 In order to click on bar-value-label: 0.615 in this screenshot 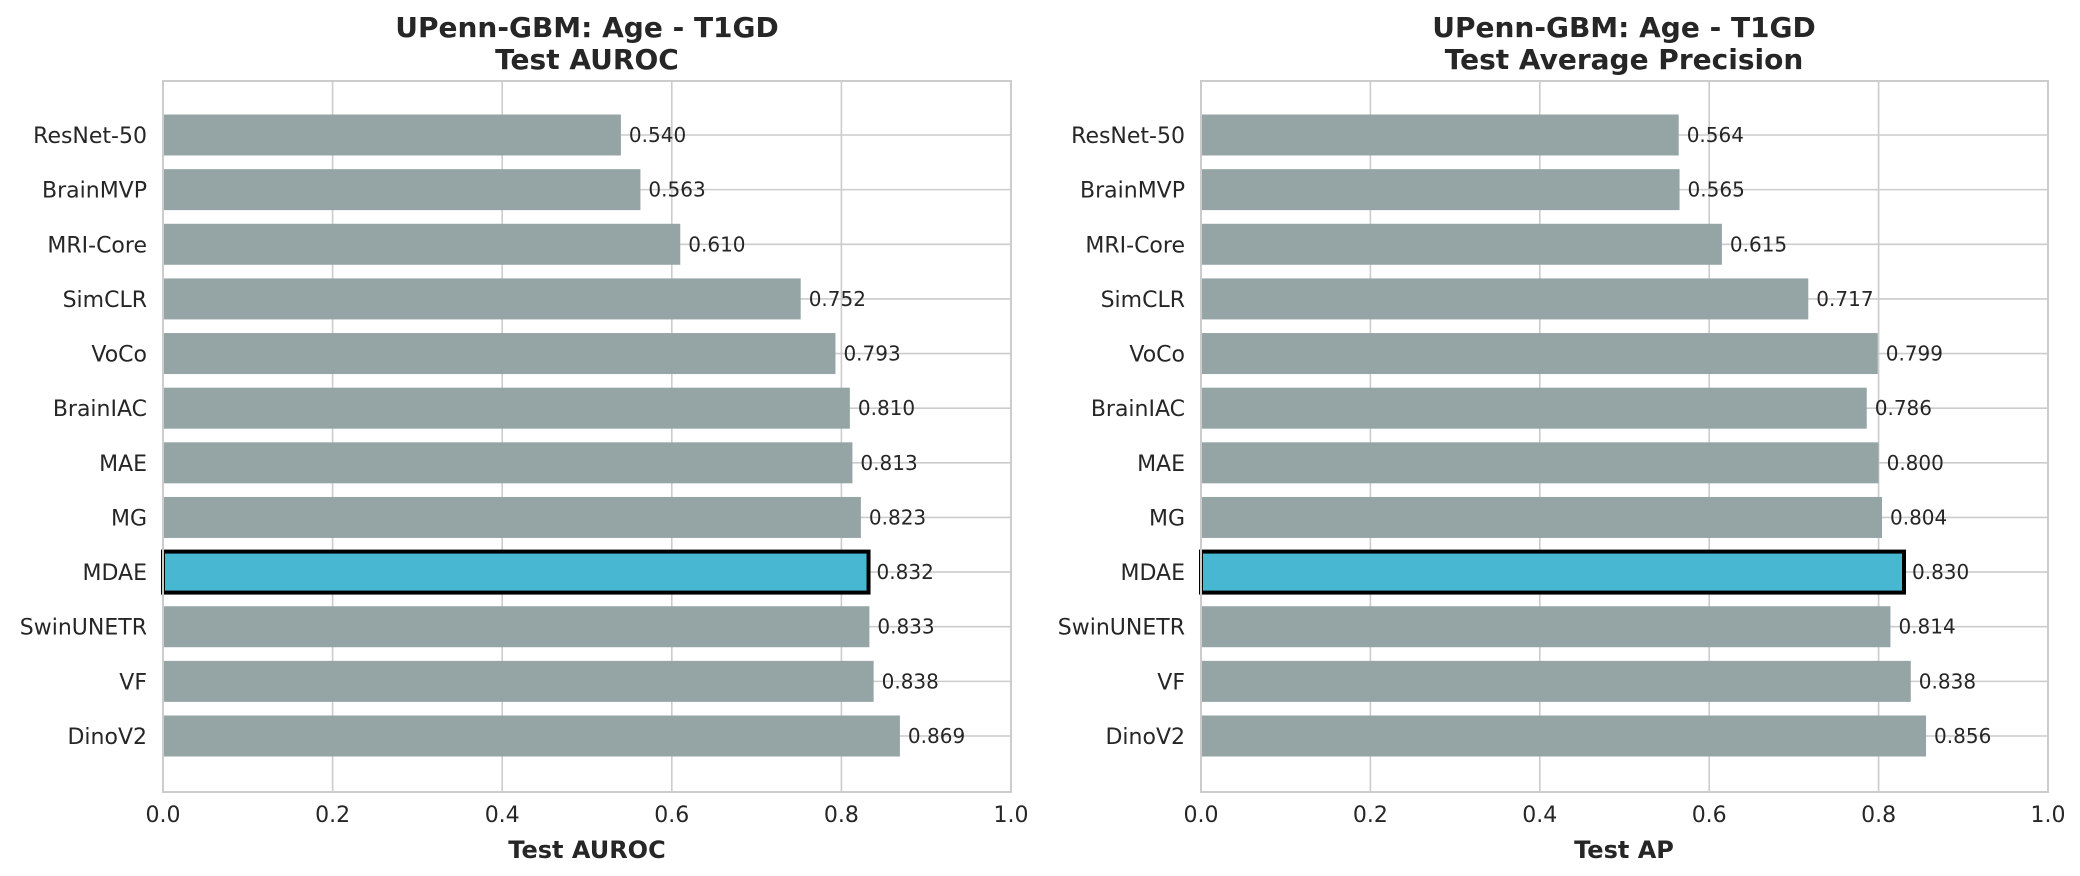, I will do `click(1758, 244)`.